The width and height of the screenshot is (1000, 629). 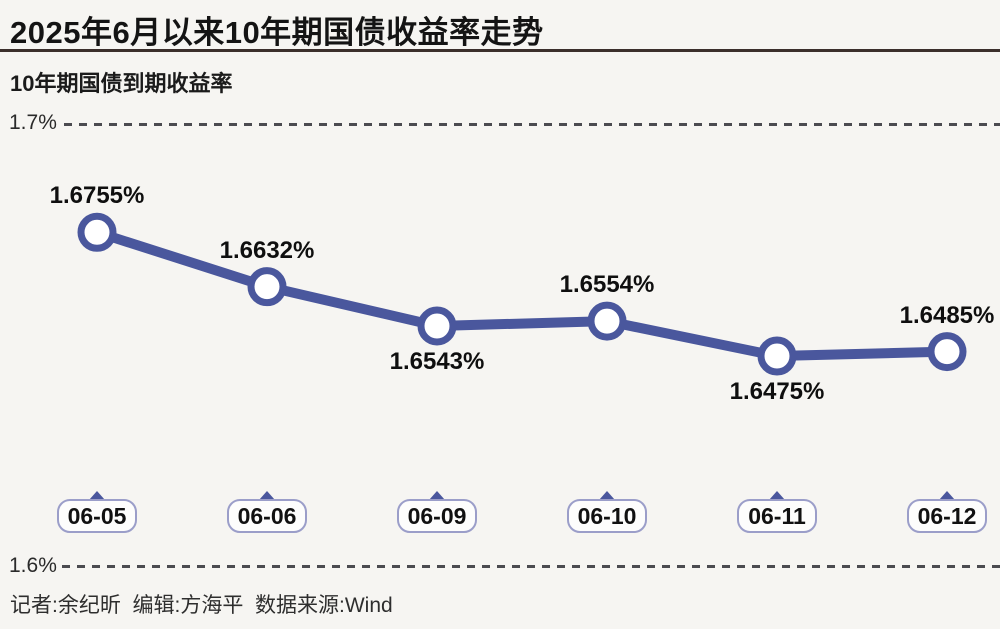 I want to click on series-label: 10年期国债到期收益率, so click(x=121, y=83).